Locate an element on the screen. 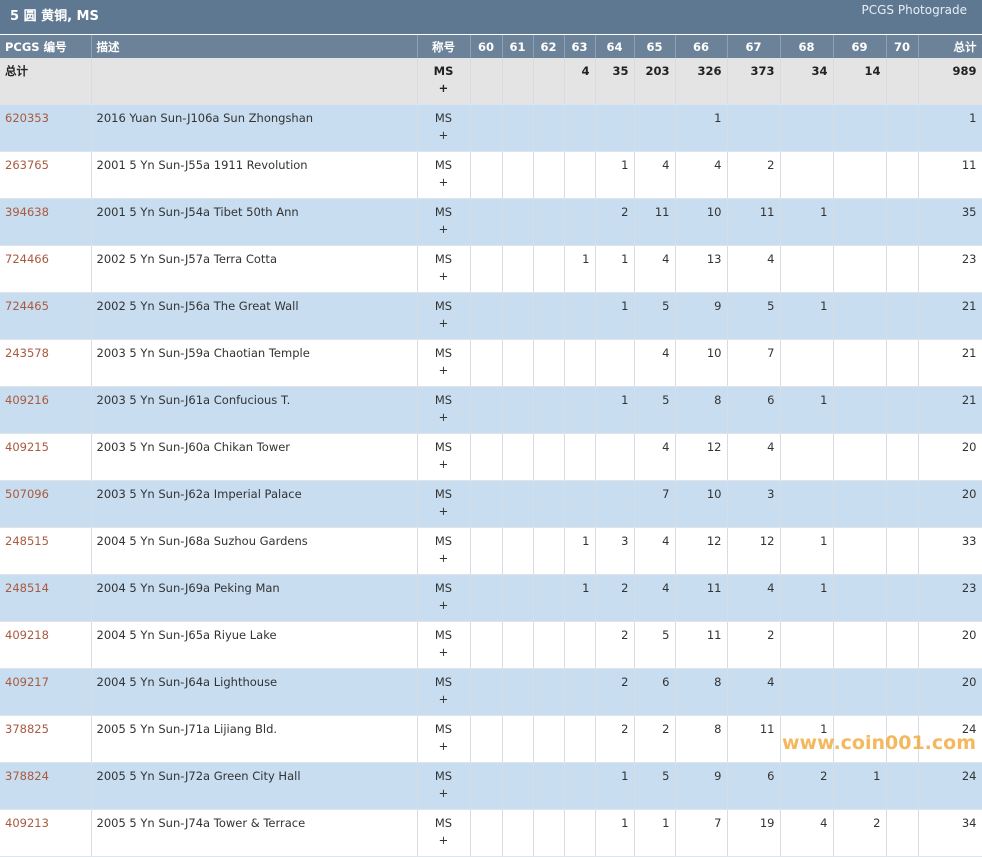 This screenshot has height=857, width=982. description: 2005 5 Yn Sun-J71a Lijiang Bld. is located at coordinates (254, 739).